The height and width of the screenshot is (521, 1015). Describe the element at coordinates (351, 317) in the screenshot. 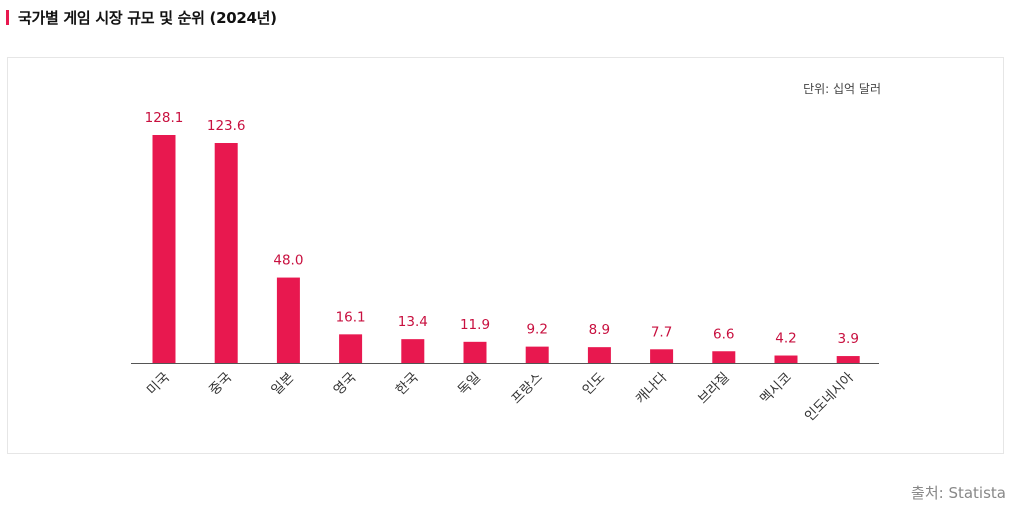

I see `value-label-4: 16.1` at that location.